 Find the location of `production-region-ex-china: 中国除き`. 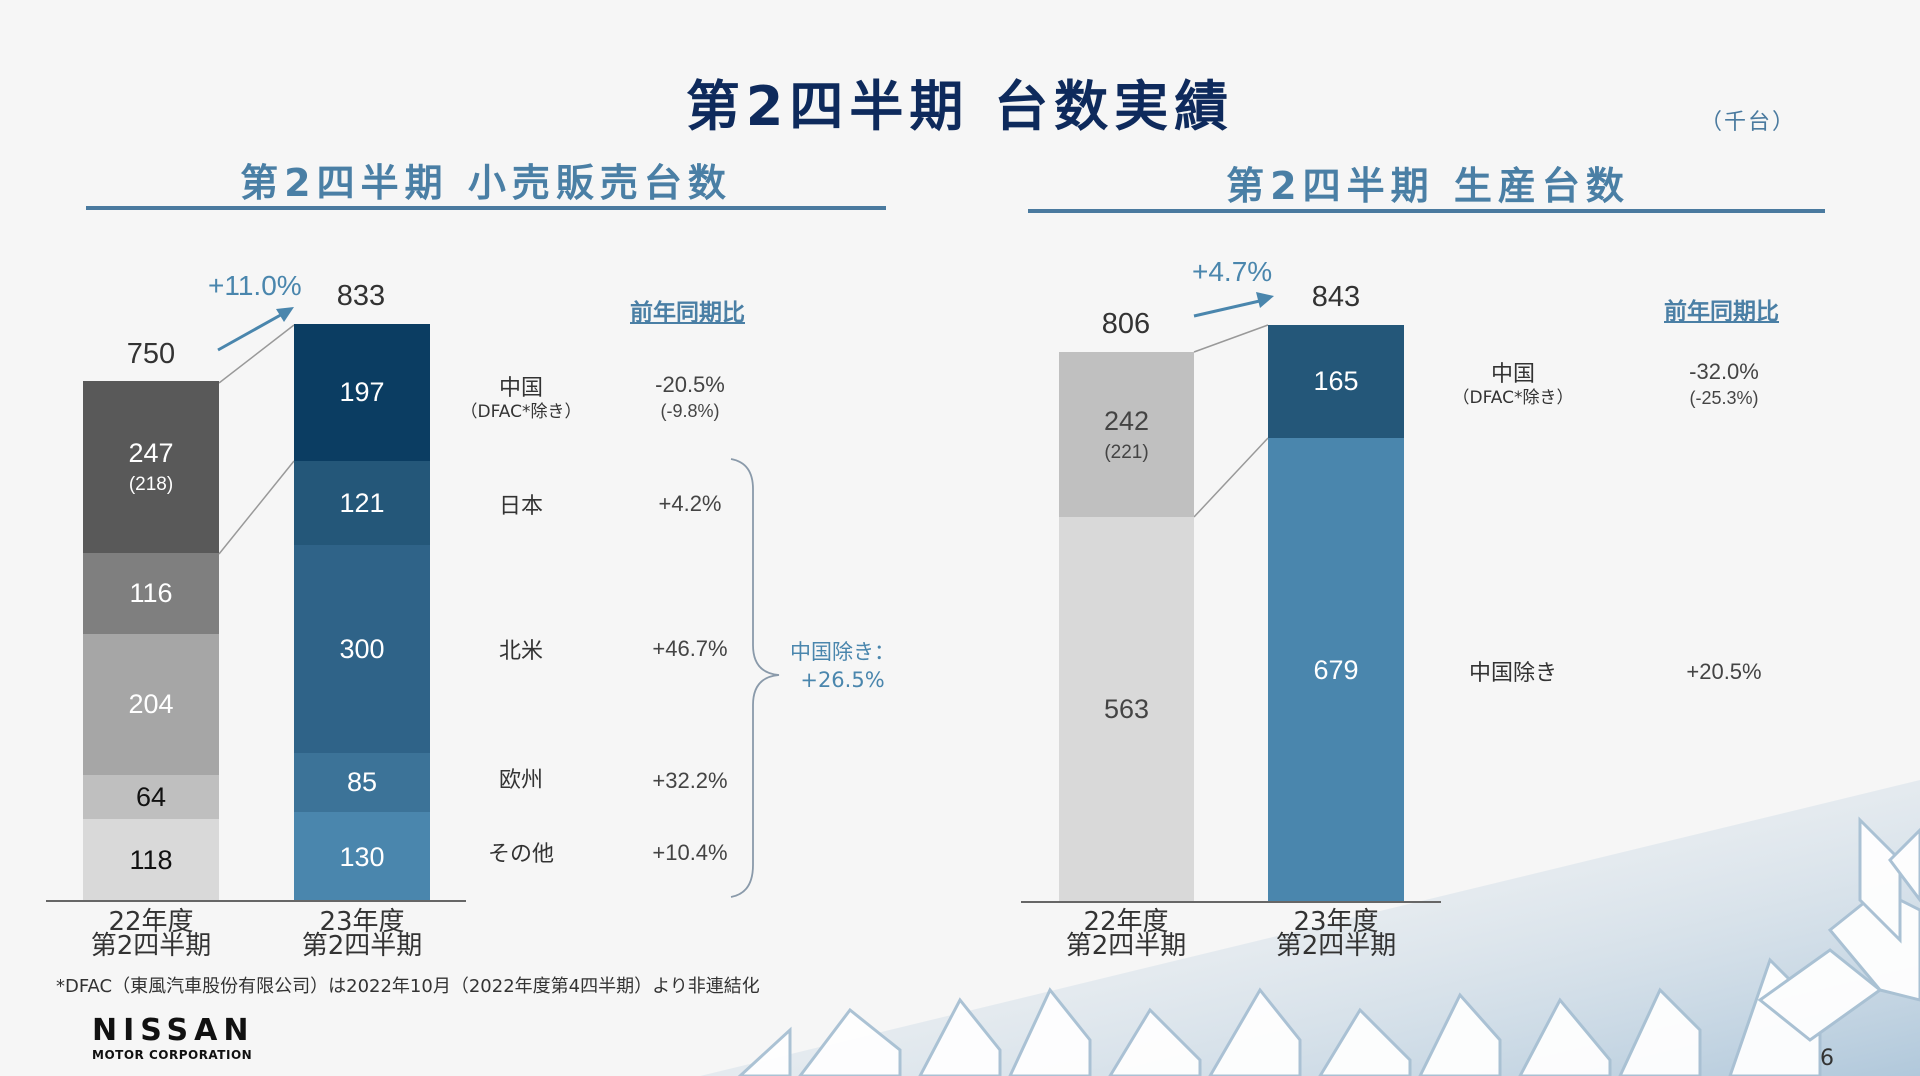

production-region-ex-china: 中国除き is located at coordinates (1512, 673).